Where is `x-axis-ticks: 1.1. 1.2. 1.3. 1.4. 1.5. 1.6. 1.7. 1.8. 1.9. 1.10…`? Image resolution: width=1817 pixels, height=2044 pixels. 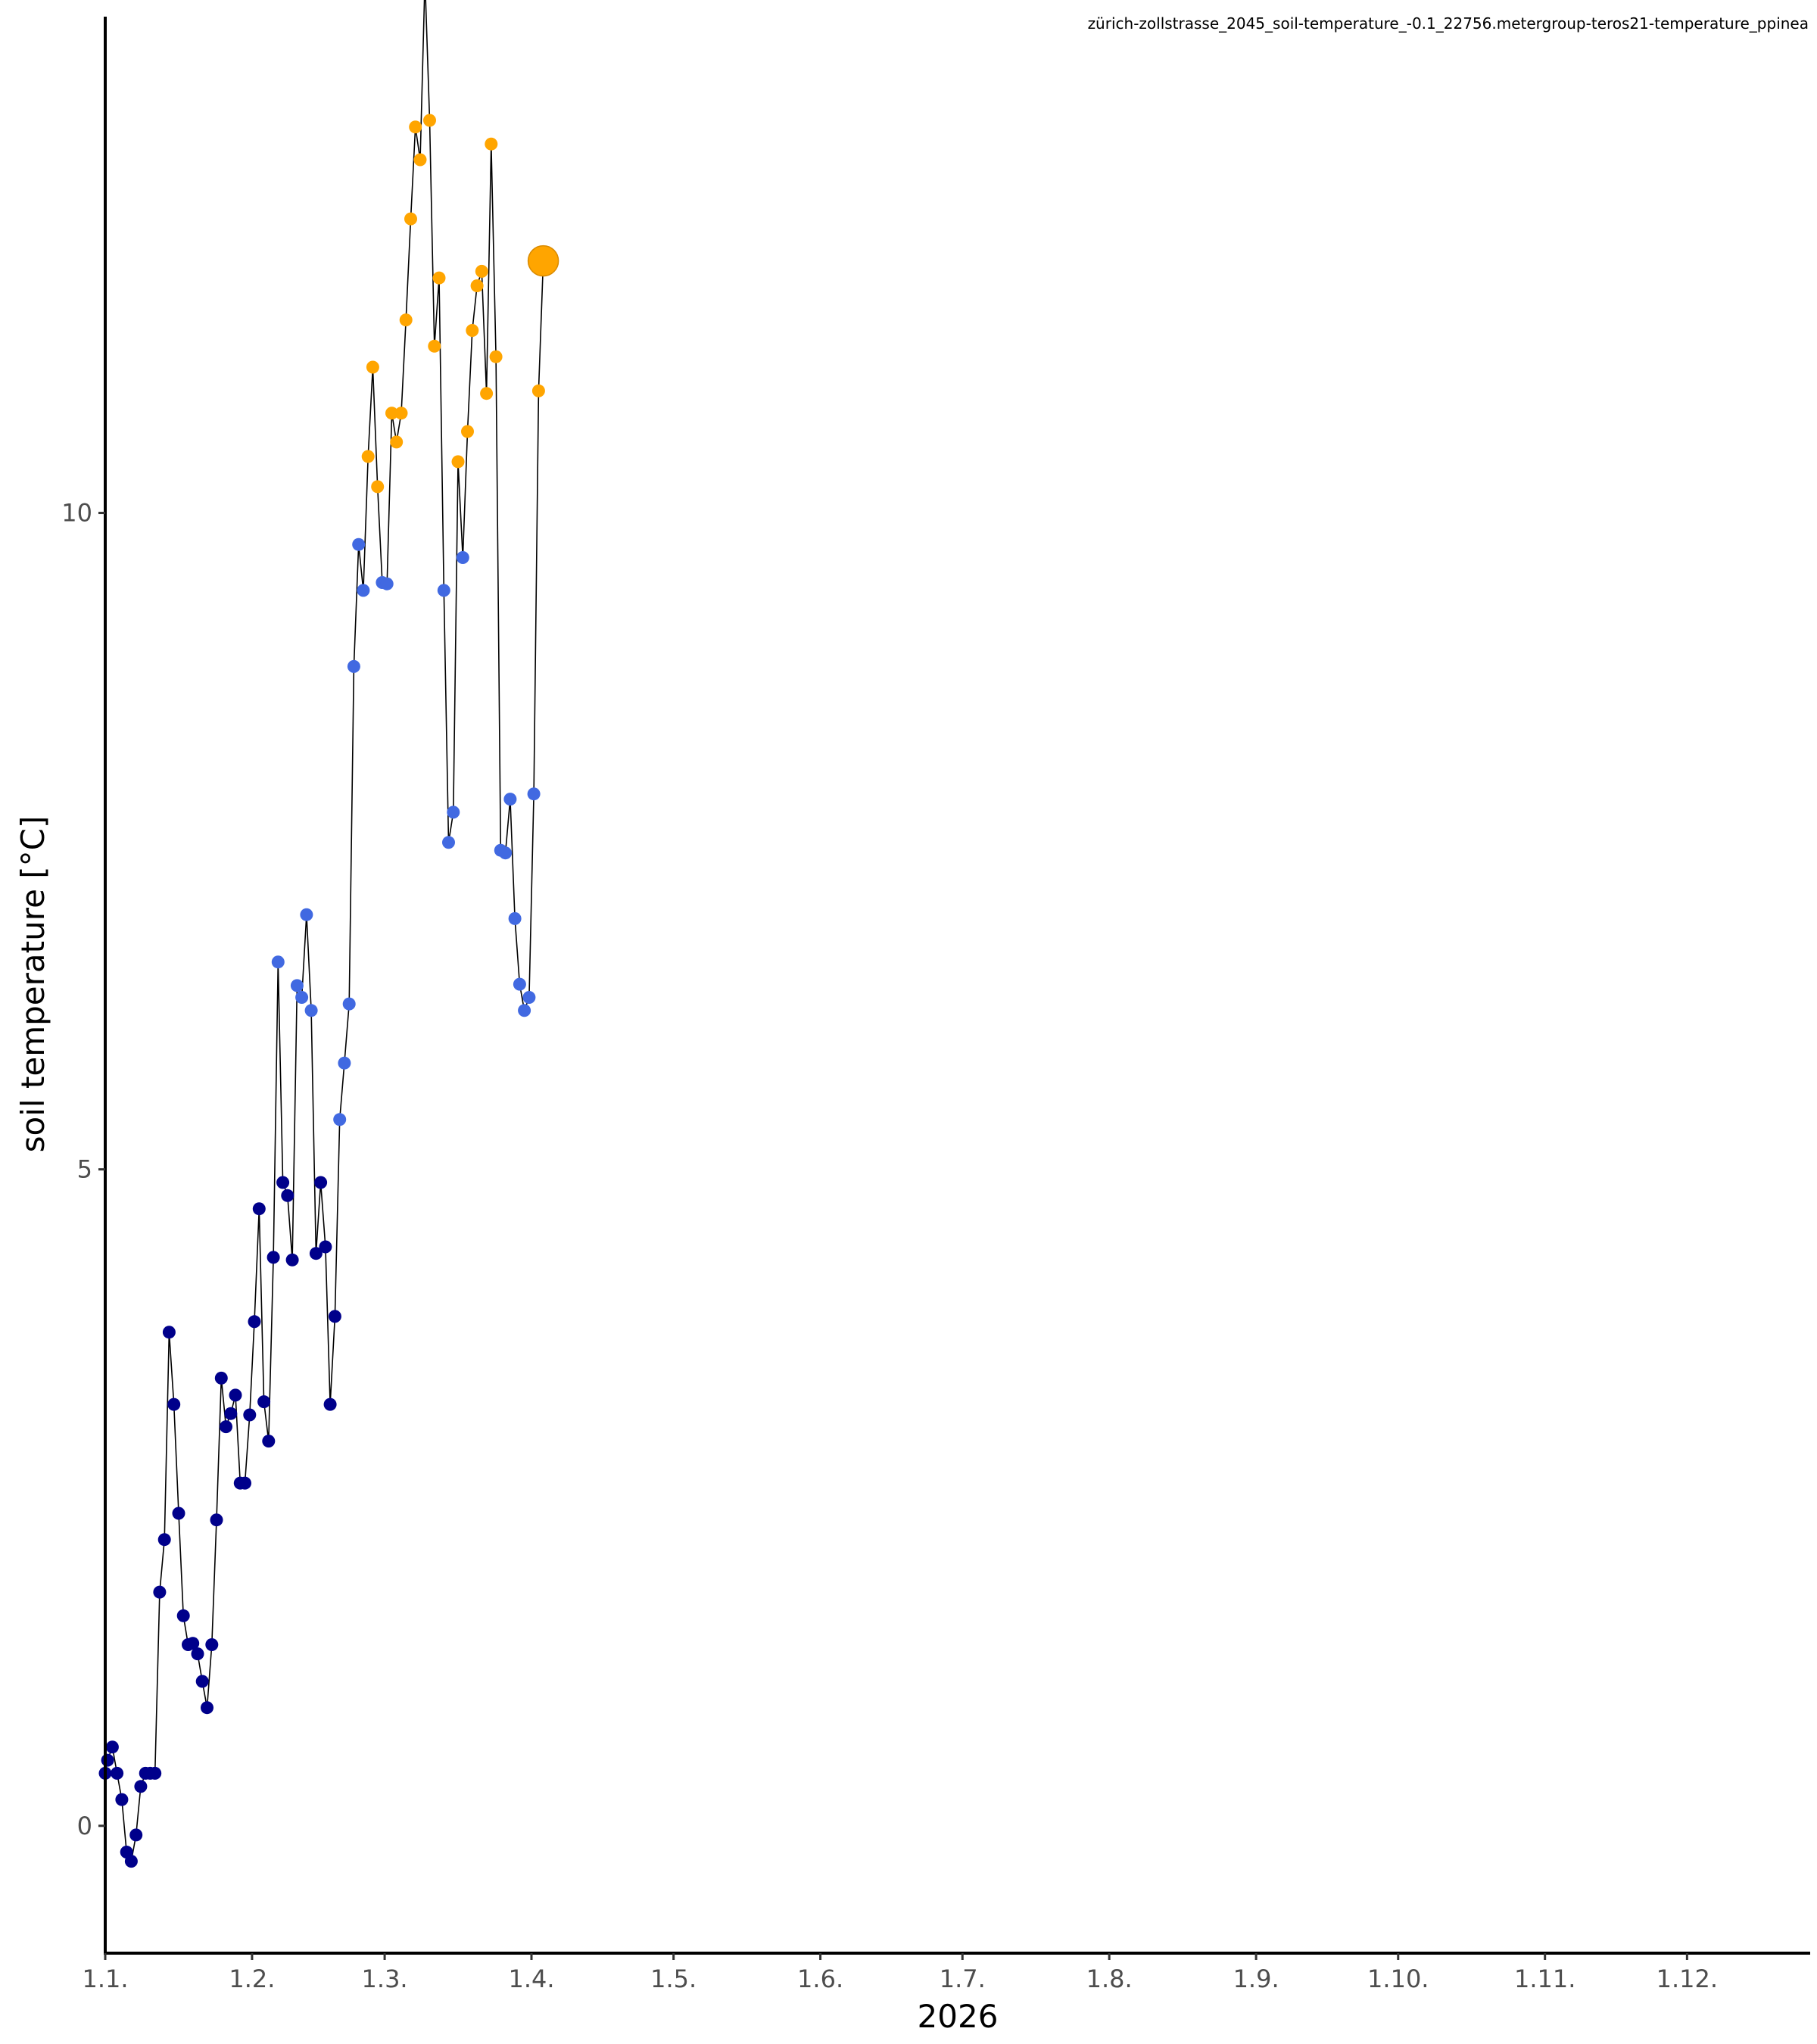
x-axis-ticks: 1.1. 1.2. 1.3. 1.4. 1.5. 1.6. 1.7. 1.8. 1.9. 1.10… is located at coordinates (900, 1973).